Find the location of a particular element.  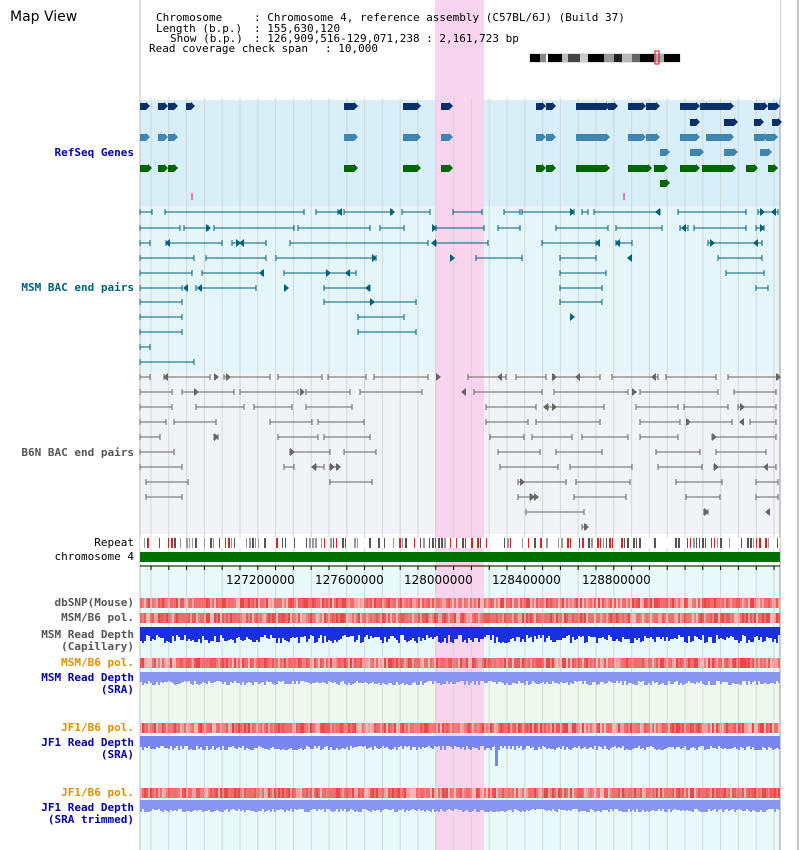

selected-region-highlight is located at coordinates (459, 425).